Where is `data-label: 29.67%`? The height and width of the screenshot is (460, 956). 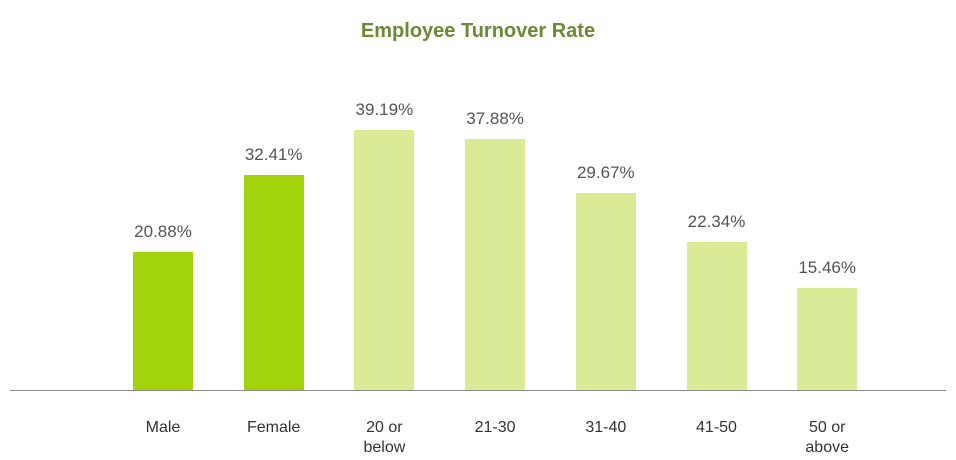
data-label: 29.67% is located at coordinates (605, 173).